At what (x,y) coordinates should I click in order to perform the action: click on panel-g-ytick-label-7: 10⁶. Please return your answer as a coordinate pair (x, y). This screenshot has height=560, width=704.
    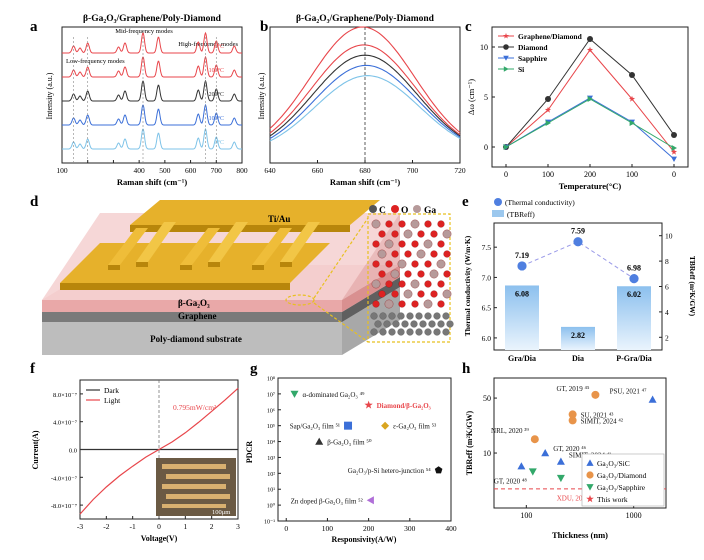
    Looking at the image, I should click on (271, 411).